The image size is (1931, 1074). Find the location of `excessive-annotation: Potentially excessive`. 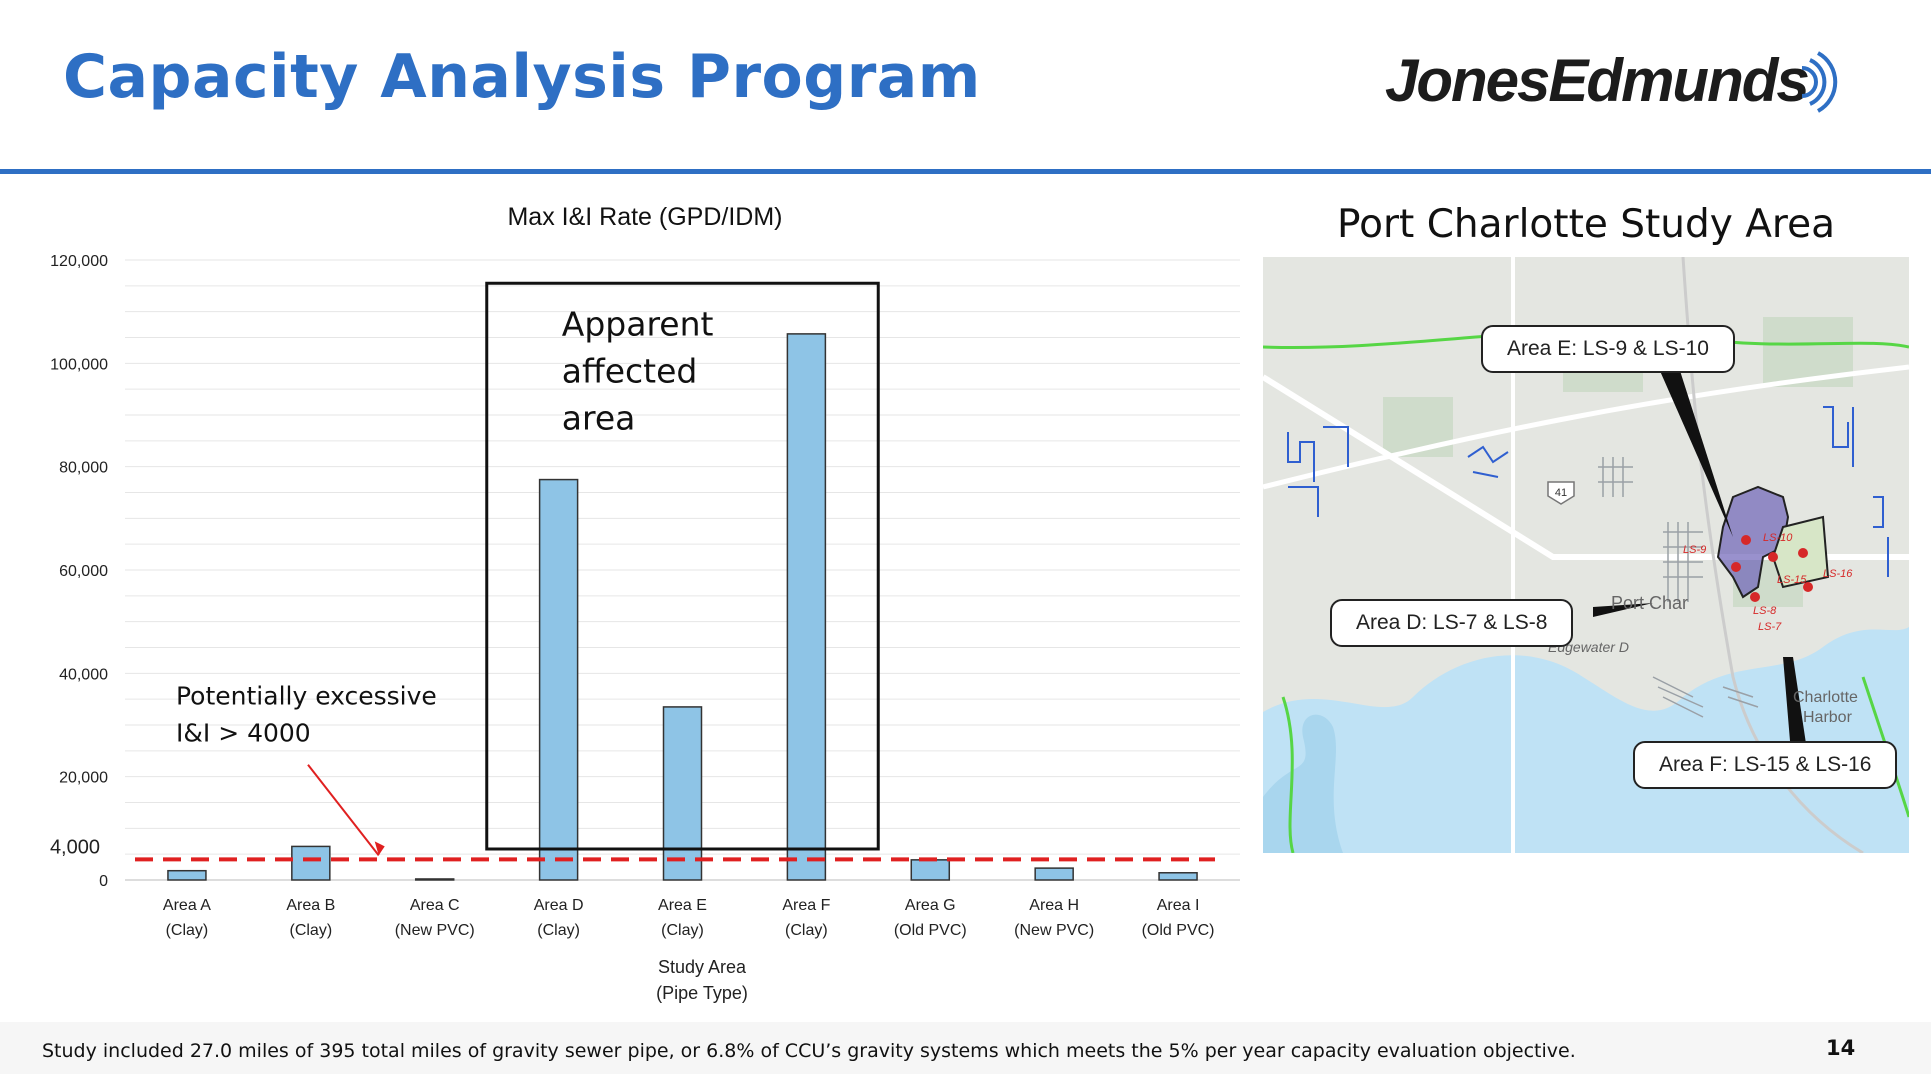

excessive-annotation: Potentially excessive is located at coordinates (306, 695).